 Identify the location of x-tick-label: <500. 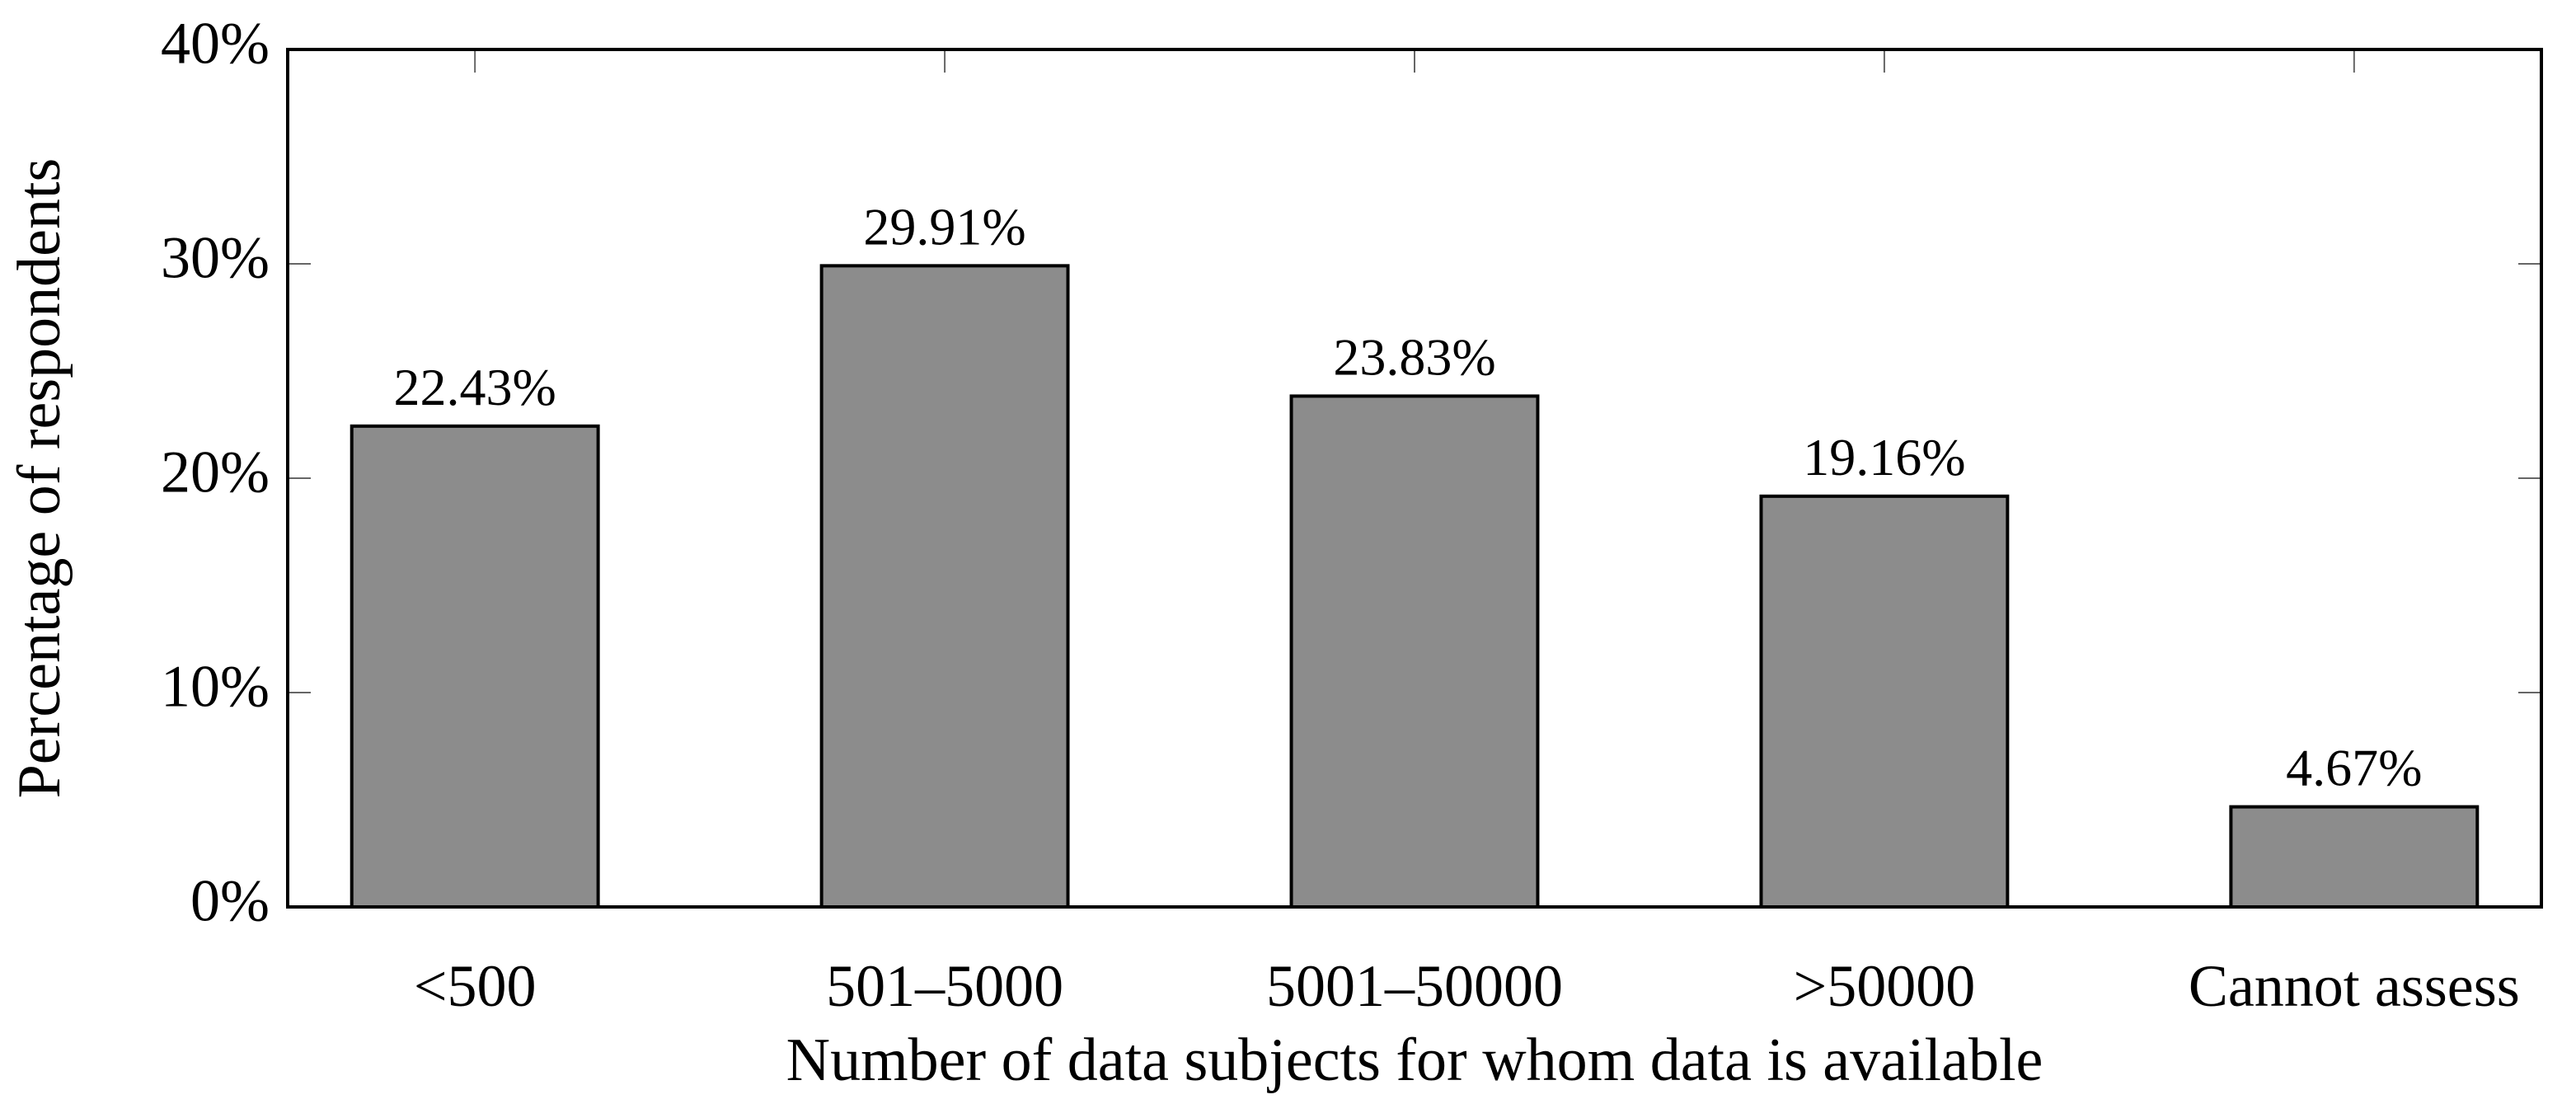
(475, 986).